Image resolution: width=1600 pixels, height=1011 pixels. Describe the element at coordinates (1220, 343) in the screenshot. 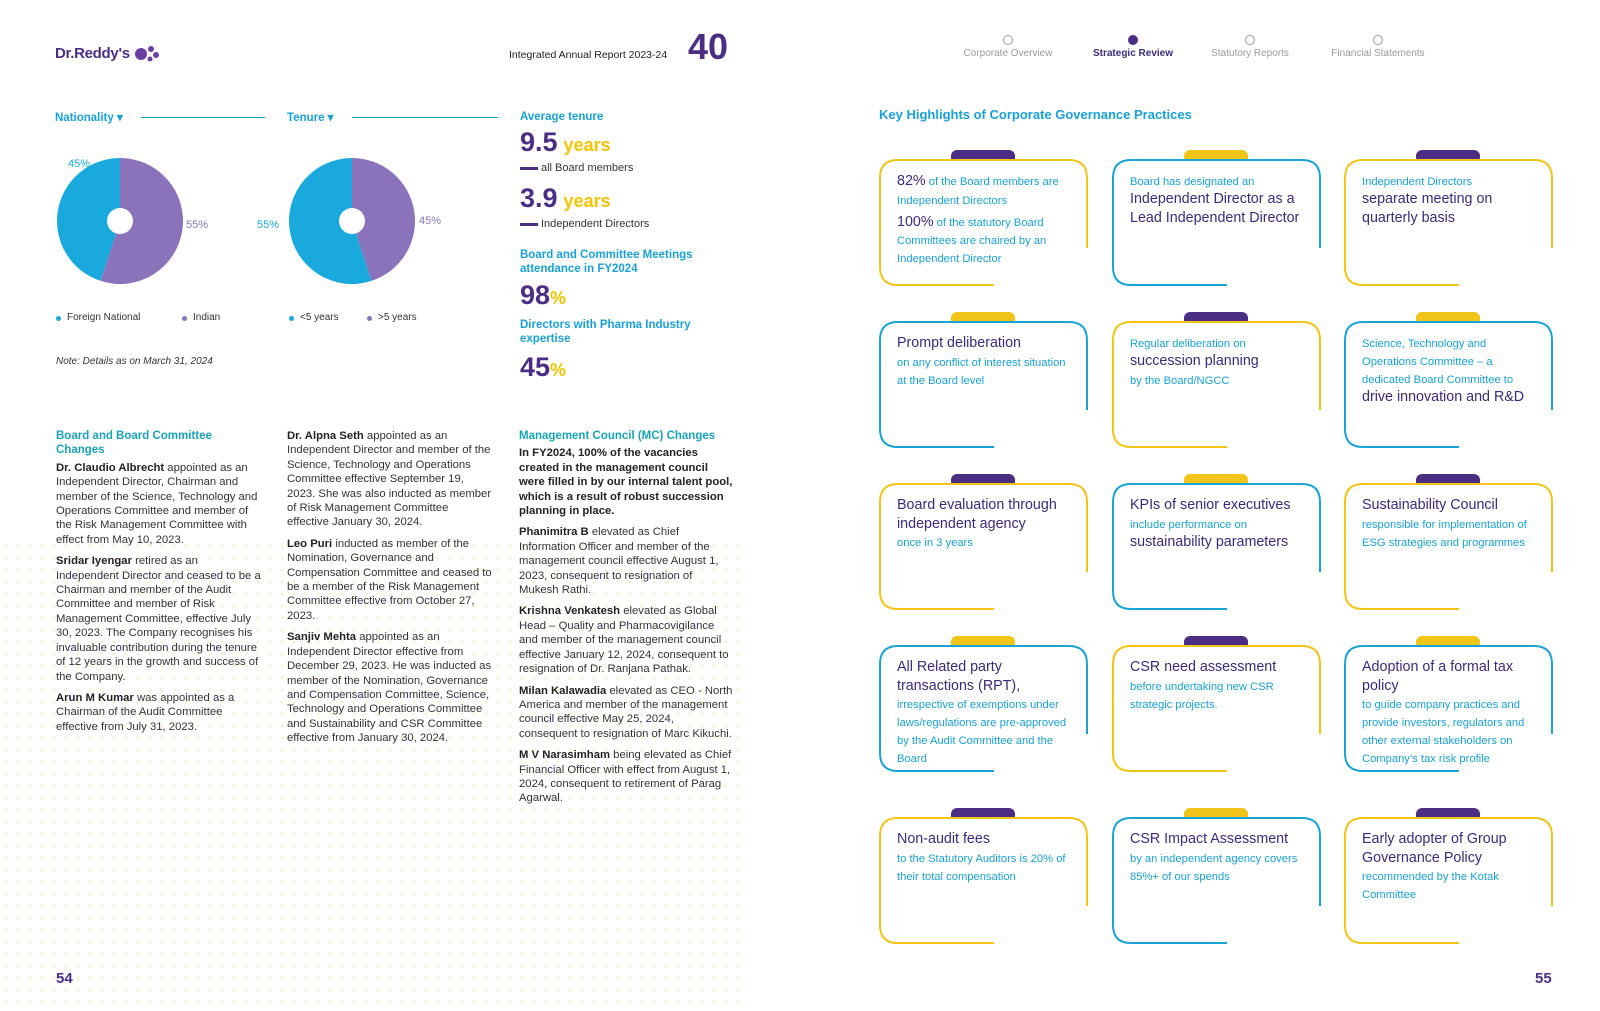

I see `card-paragraph: Regular deliberation on` at that location.